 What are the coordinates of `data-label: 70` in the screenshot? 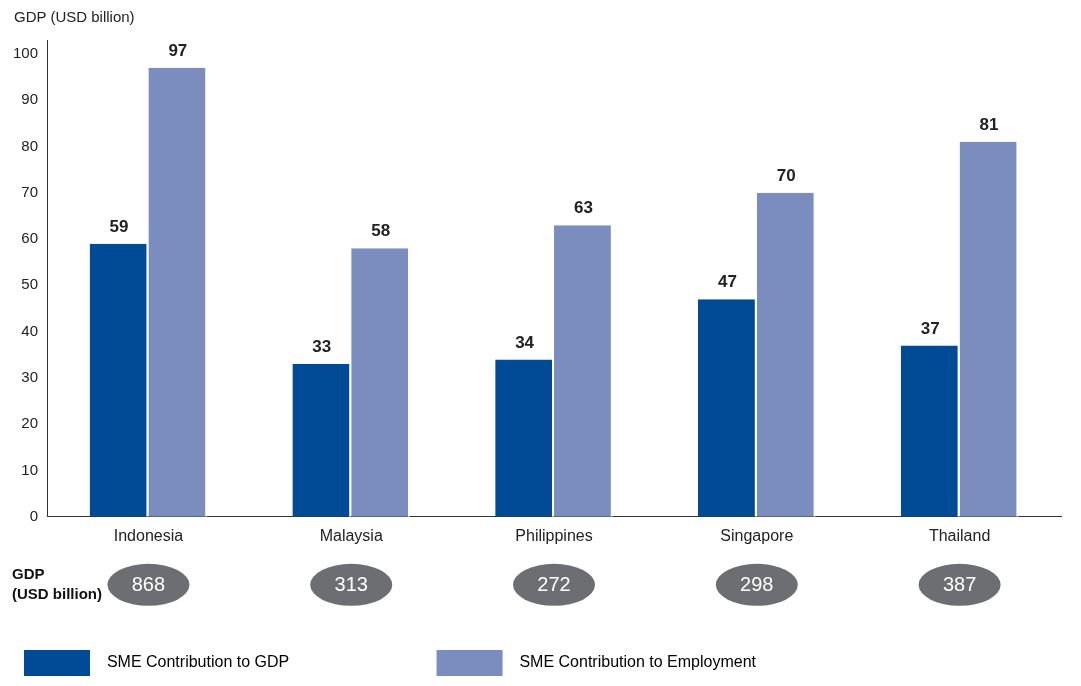 It's located at (786, 175).